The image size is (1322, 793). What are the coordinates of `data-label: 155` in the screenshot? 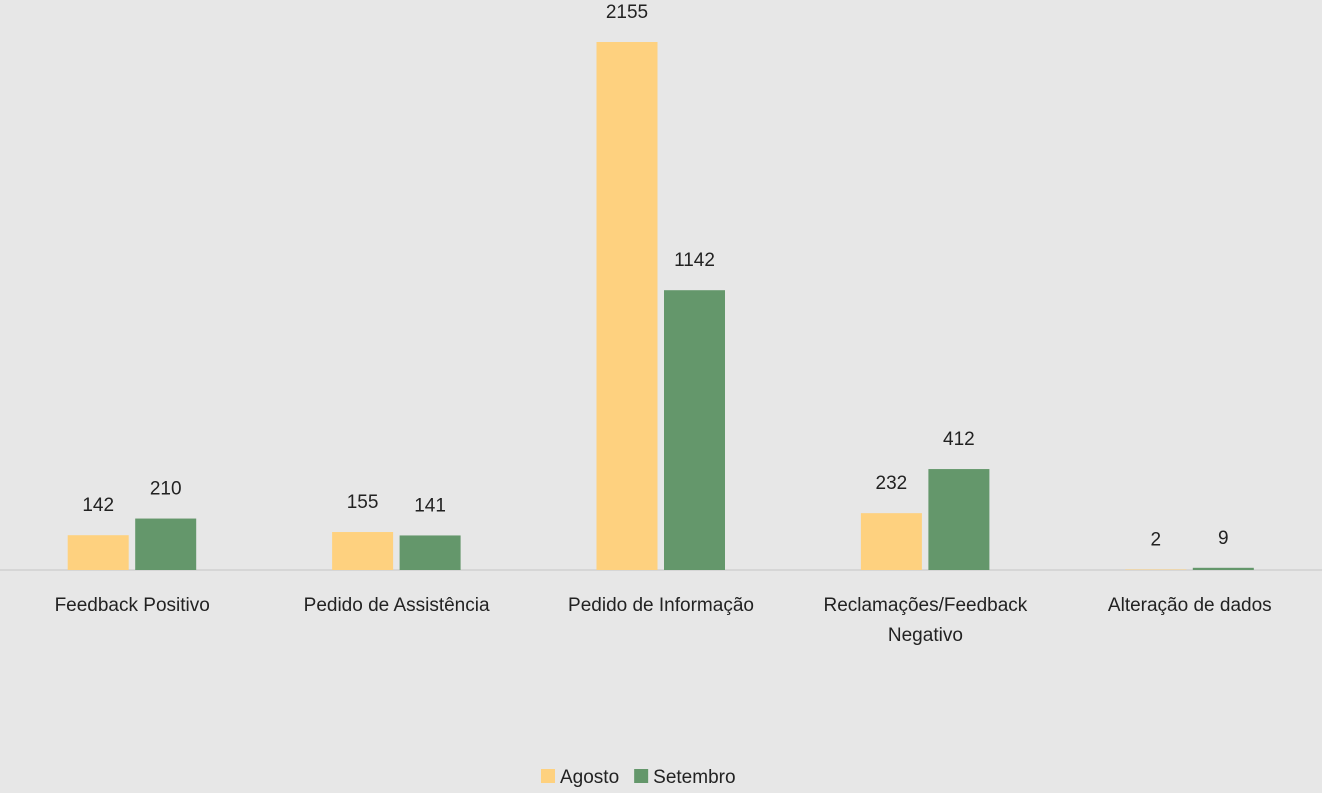 It's located at (363, 502).